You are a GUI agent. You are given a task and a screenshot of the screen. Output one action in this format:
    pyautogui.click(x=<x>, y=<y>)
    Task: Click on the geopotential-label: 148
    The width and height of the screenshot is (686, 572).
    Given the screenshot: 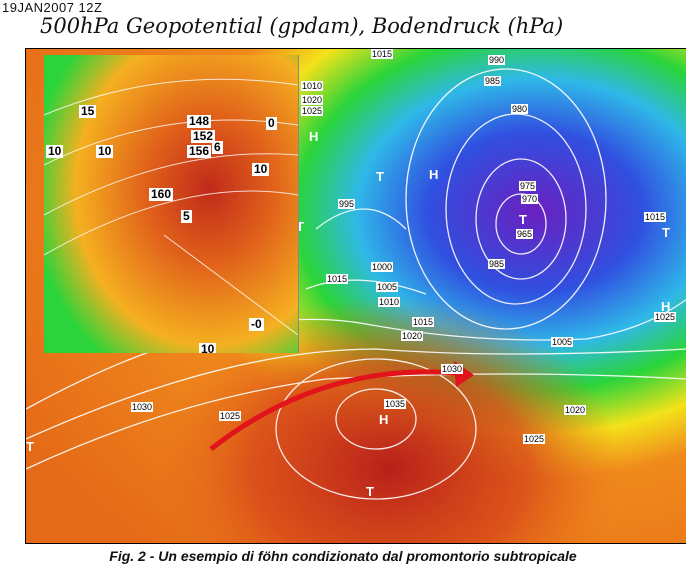 What is the action you would take?
    pyautogui.click(x=199, y=121)
    